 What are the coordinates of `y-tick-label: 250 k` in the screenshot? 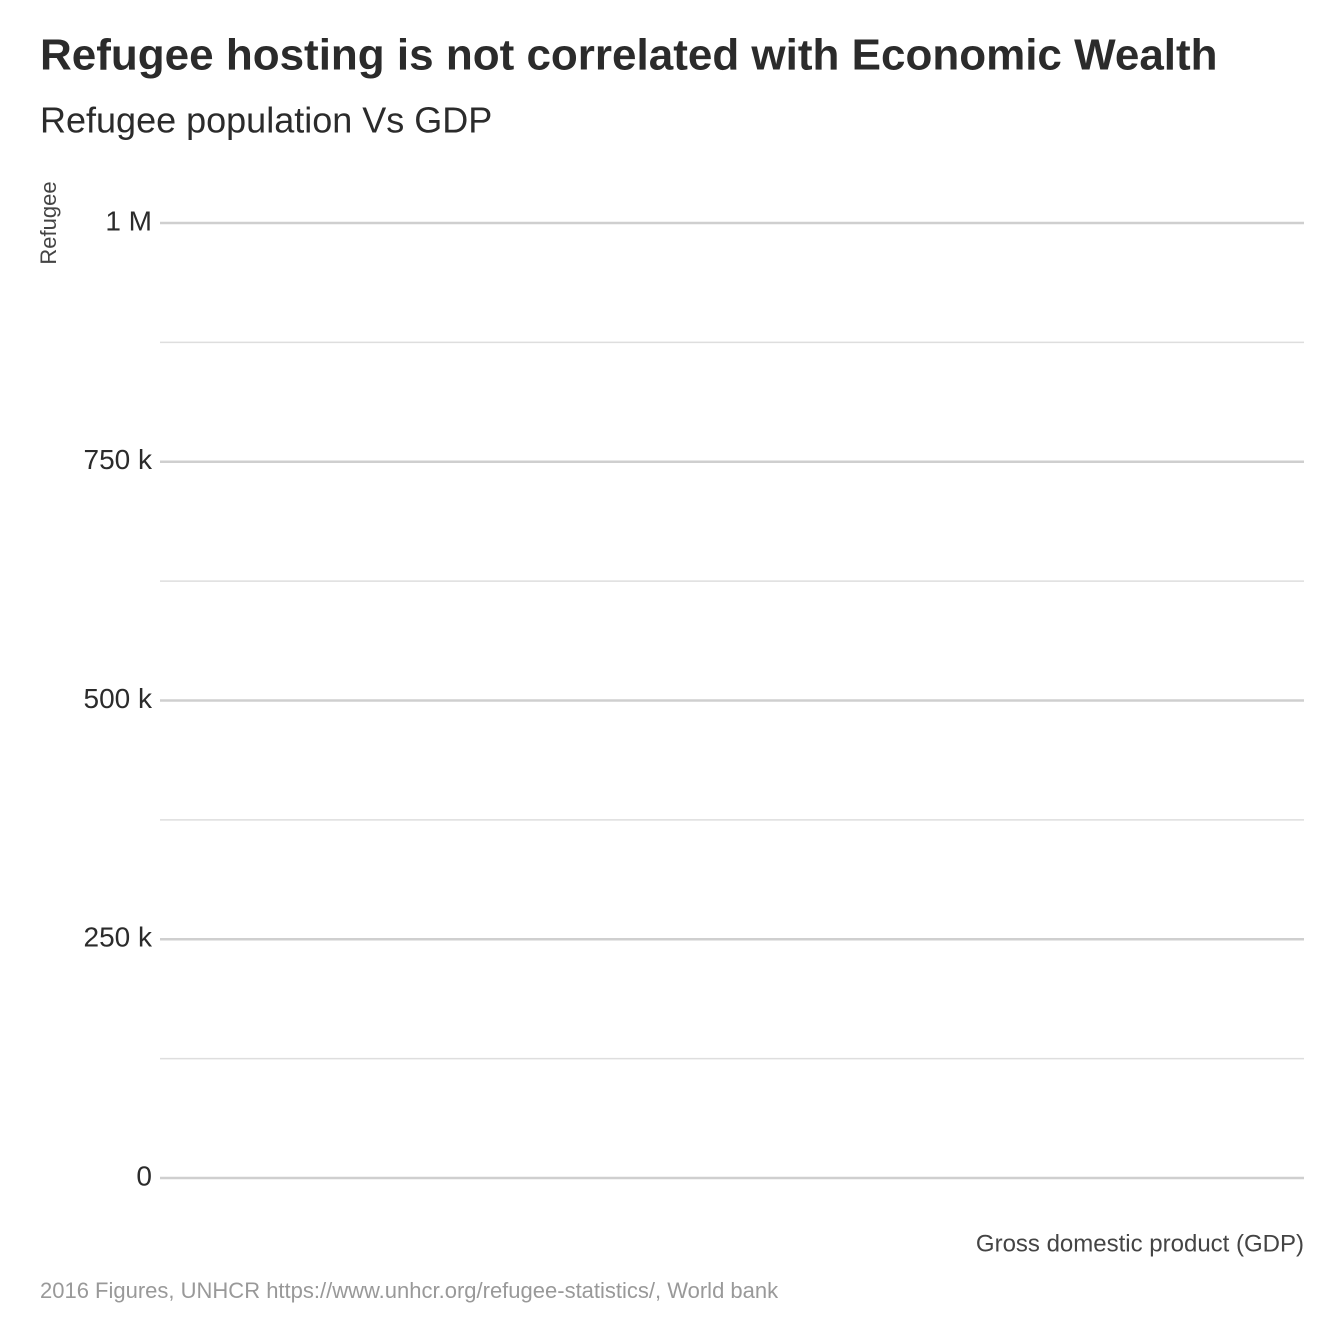 It's located at (118, 937).